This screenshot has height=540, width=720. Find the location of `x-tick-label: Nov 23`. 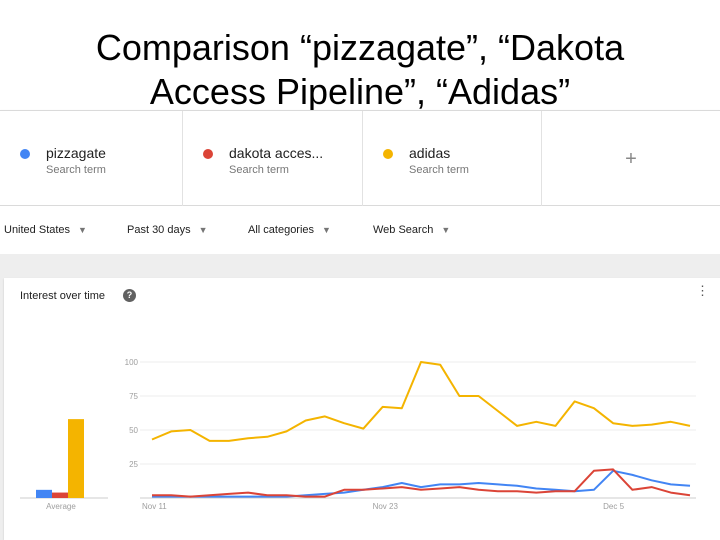

x-tick-label: Nov 23 is located at coordinates (386, 506).